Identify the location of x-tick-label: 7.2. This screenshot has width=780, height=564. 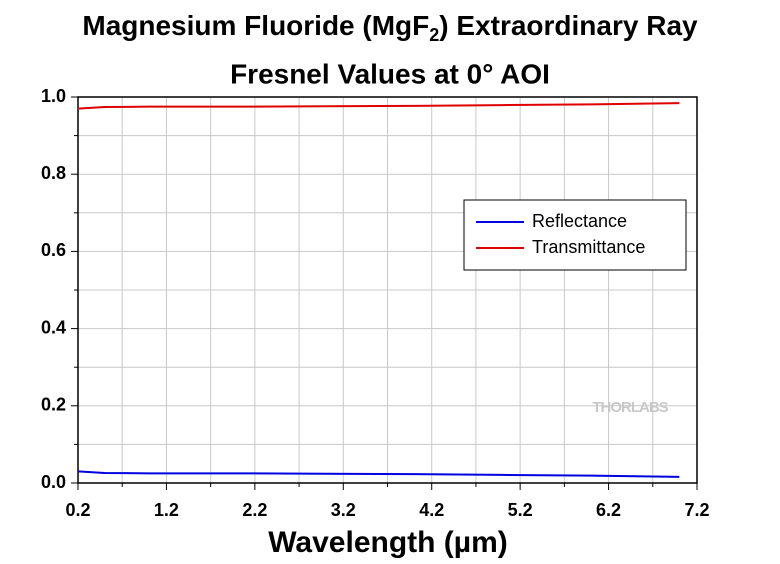
(696, 510).